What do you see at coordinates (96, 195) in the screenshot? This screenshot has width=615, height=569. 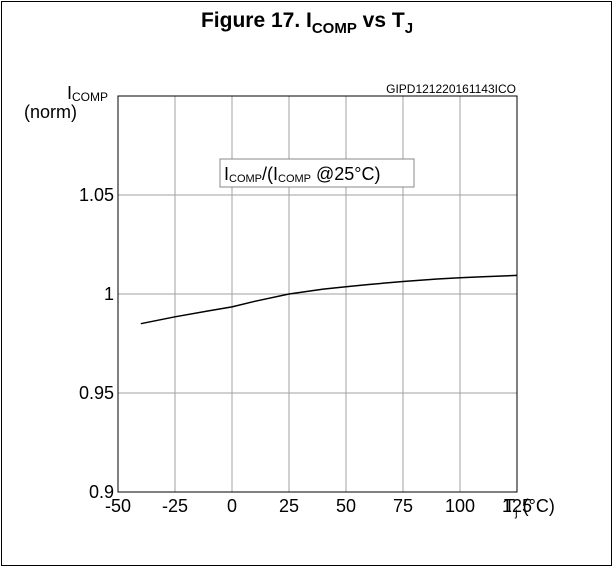 I see `y-tick-label: 1.05` at bounding box center [96, 195].